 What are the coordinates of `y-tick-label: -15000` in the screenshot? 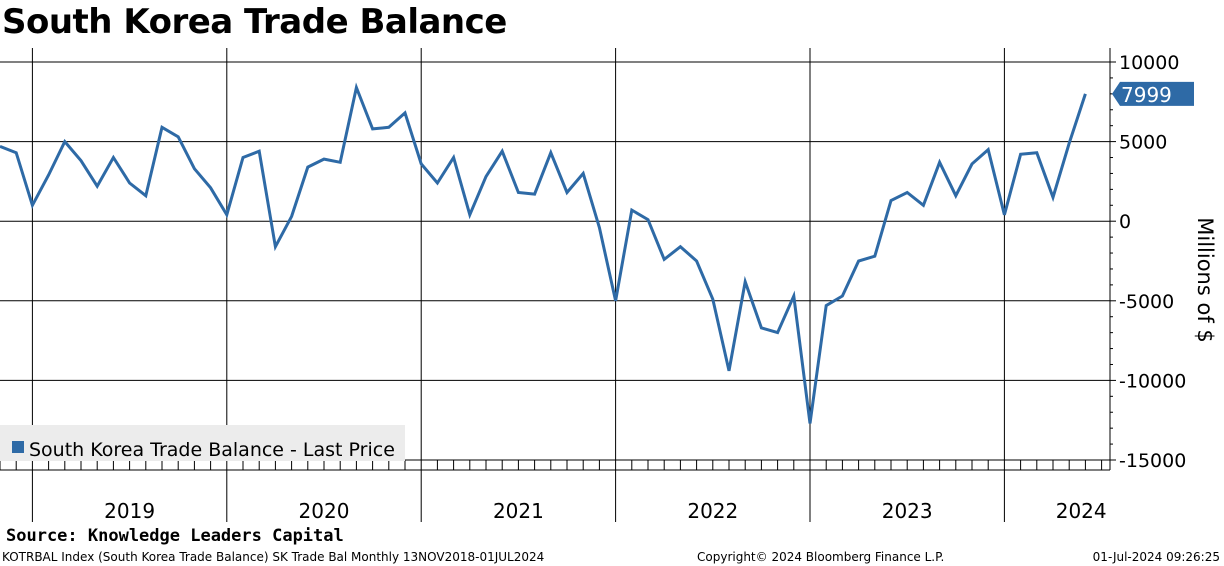 It's located at (1152, 461).